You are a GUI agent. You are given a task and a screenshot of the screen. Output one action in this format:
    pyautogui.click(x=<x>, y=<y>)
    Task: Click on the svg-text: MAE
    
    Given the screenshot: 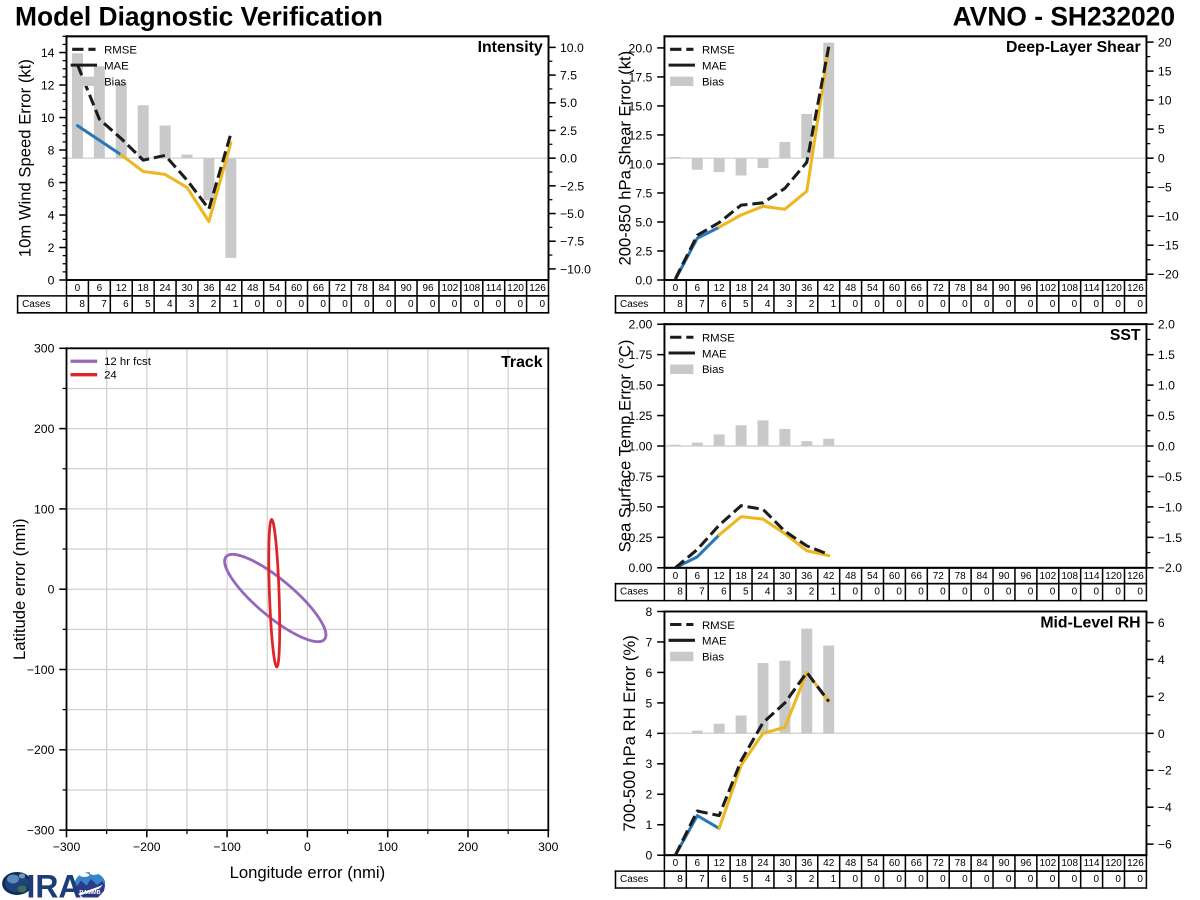 What is the action you would take?
    pyautogui.click(x=116, y=66)
    